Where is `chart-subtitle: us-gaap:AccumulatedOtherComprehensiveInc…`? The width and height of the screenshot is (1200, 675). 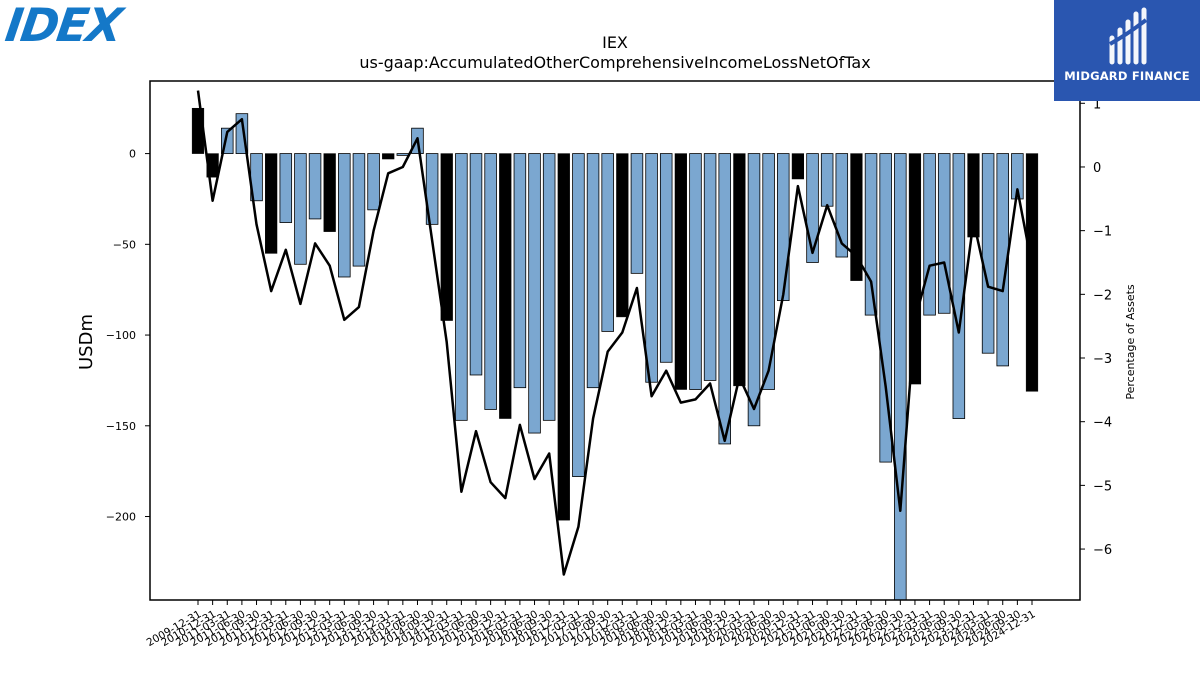 chart-subtitle: us-gaap:AccumulatedOtherComprehensiveInc… is located at coordinates (614, 62).